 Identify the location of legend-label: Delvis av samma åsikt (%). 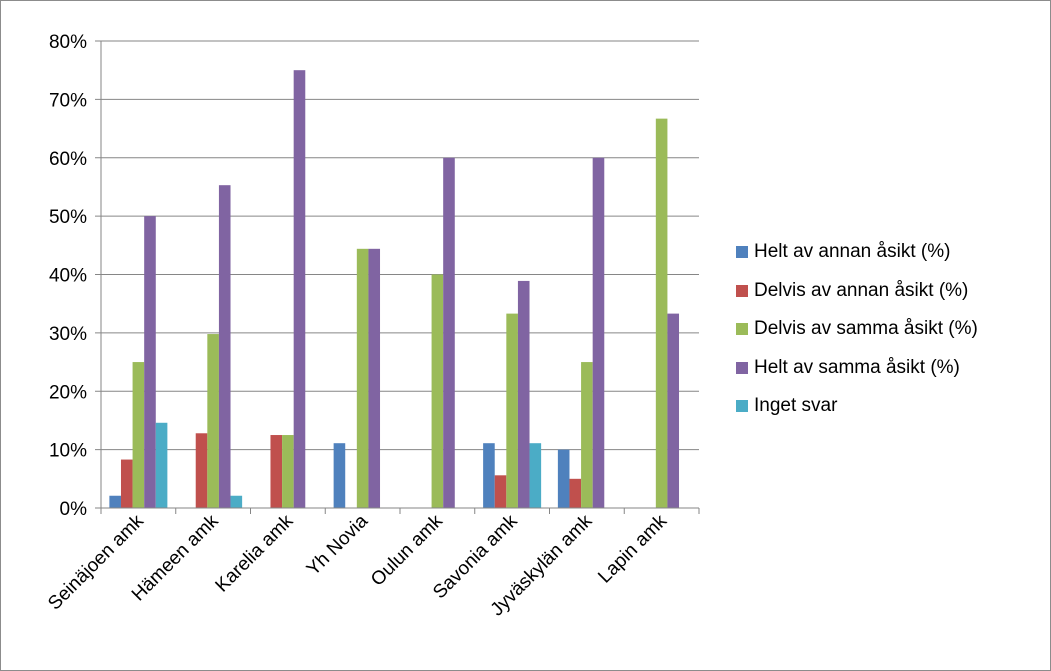
(866, 329).